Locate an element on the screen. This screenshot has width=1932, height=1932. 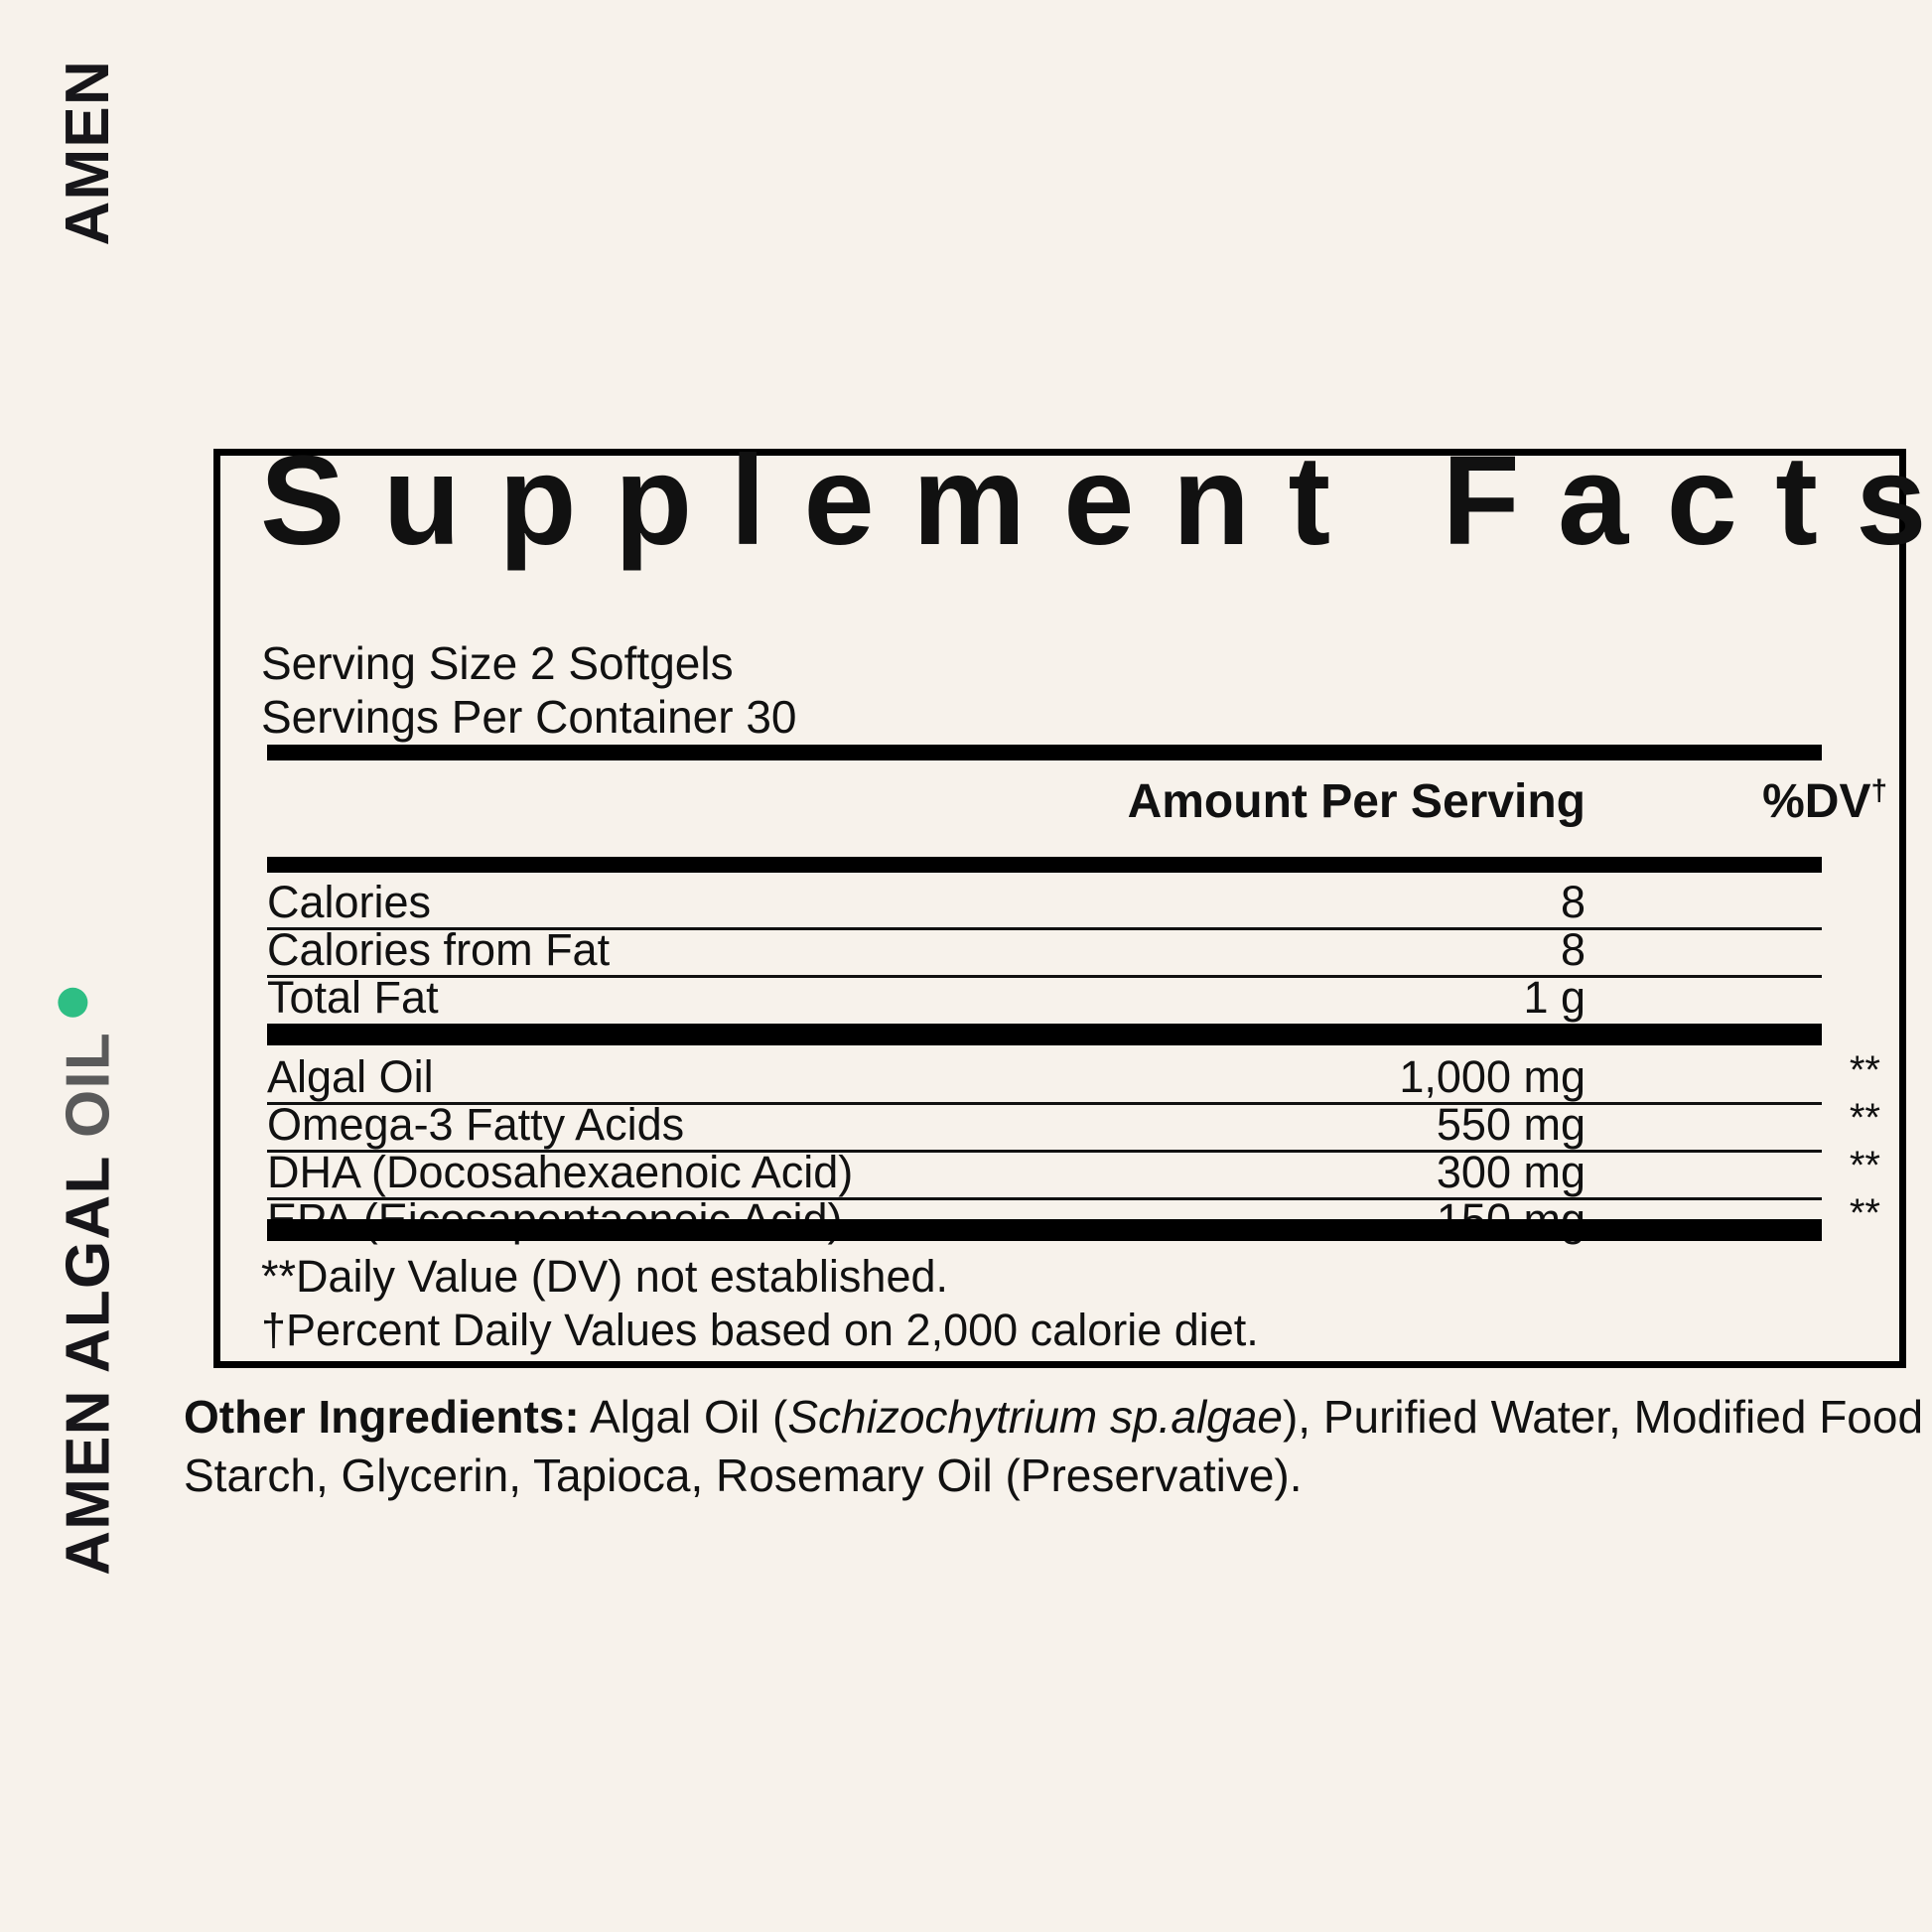
row-name: Algal Oil is located at coordinates (350, 1077).